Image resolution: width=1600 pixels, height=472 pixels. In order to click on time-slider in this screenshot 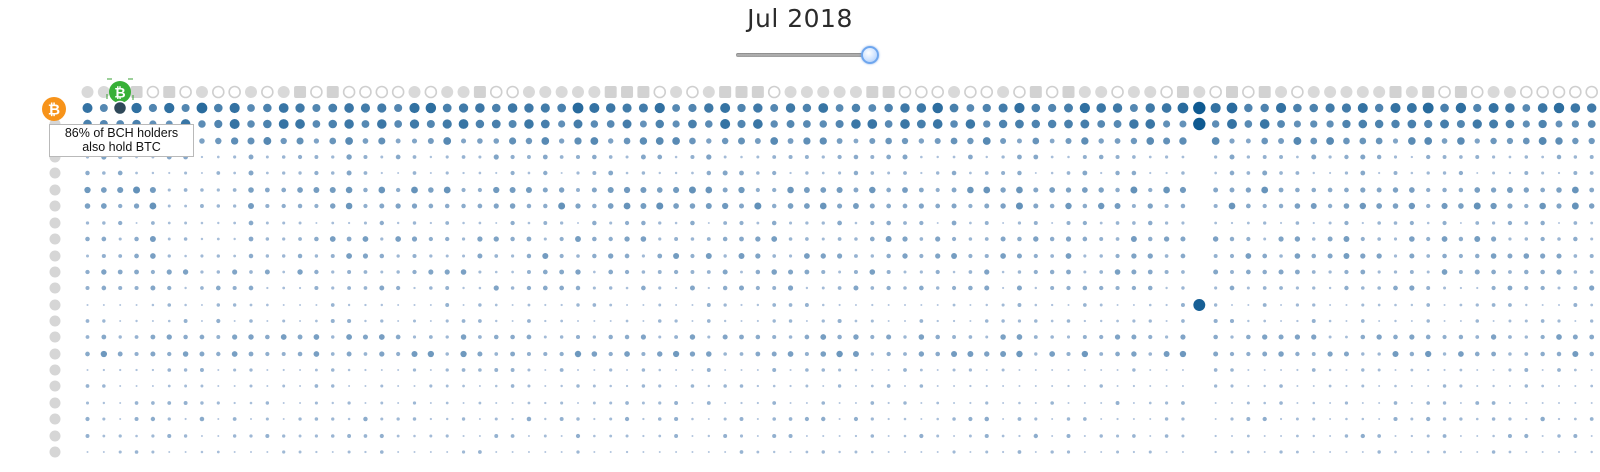, I will do `click(807, 55)`.